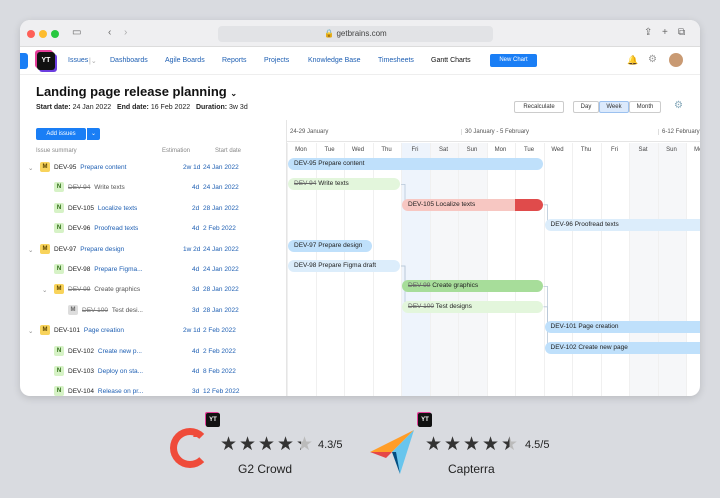 The height and width of the screenshot is (498, 720). Describe the element at coordinates (622, 225) in the screenshot. I see `gantt-bar: DEV-96 Proofread texts` at that location.